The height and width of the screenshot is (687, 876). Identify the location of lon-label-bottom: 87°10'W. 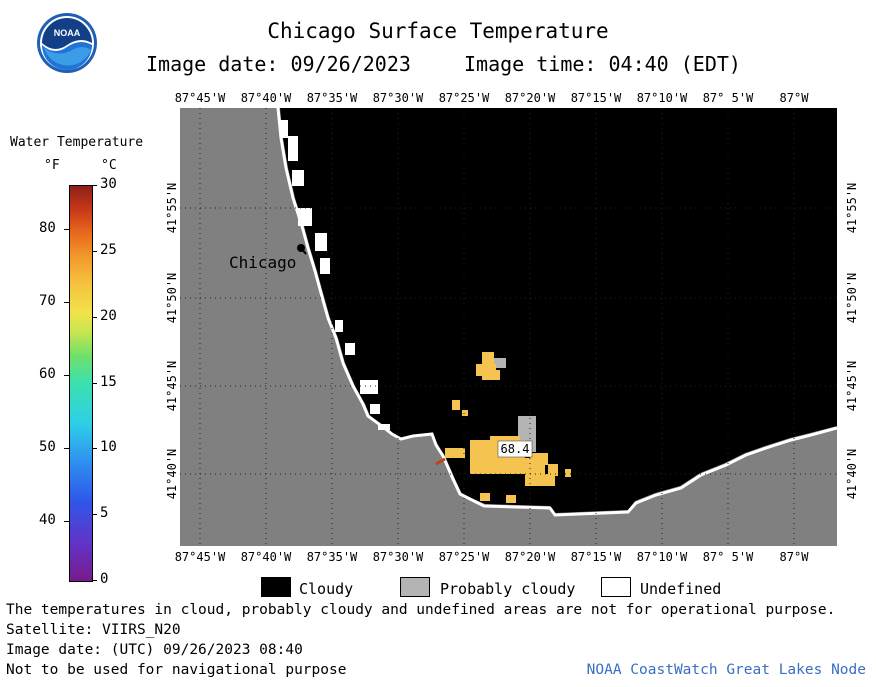
(662, 557).